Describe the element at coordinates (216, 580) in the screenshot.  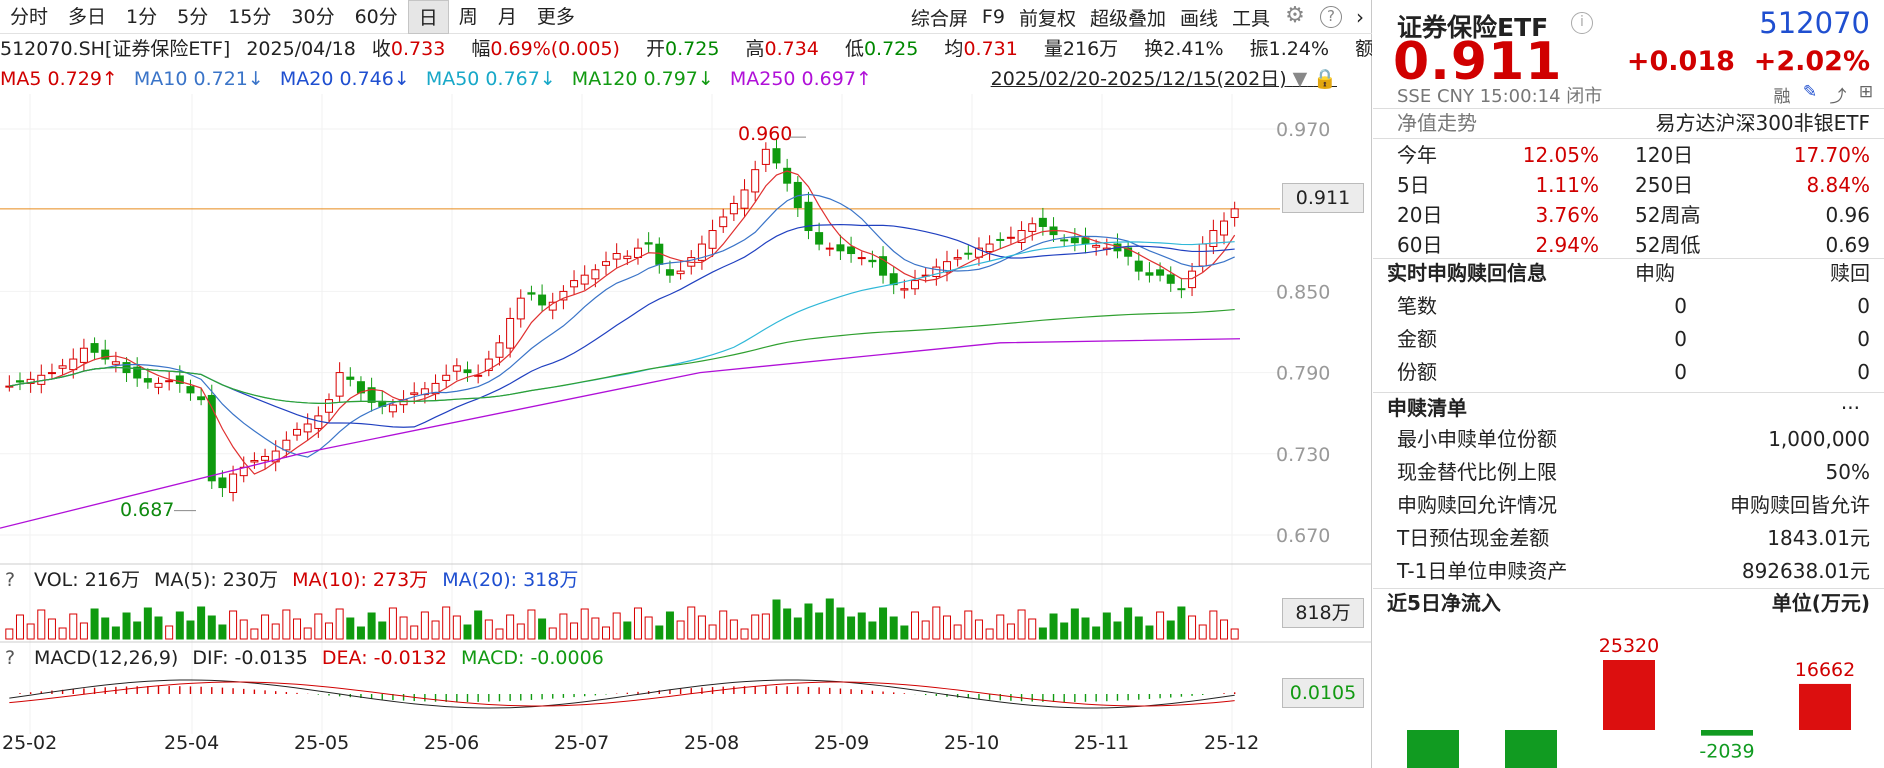
I see `vol-ma5-legend: MA(5): 230万` at that location.